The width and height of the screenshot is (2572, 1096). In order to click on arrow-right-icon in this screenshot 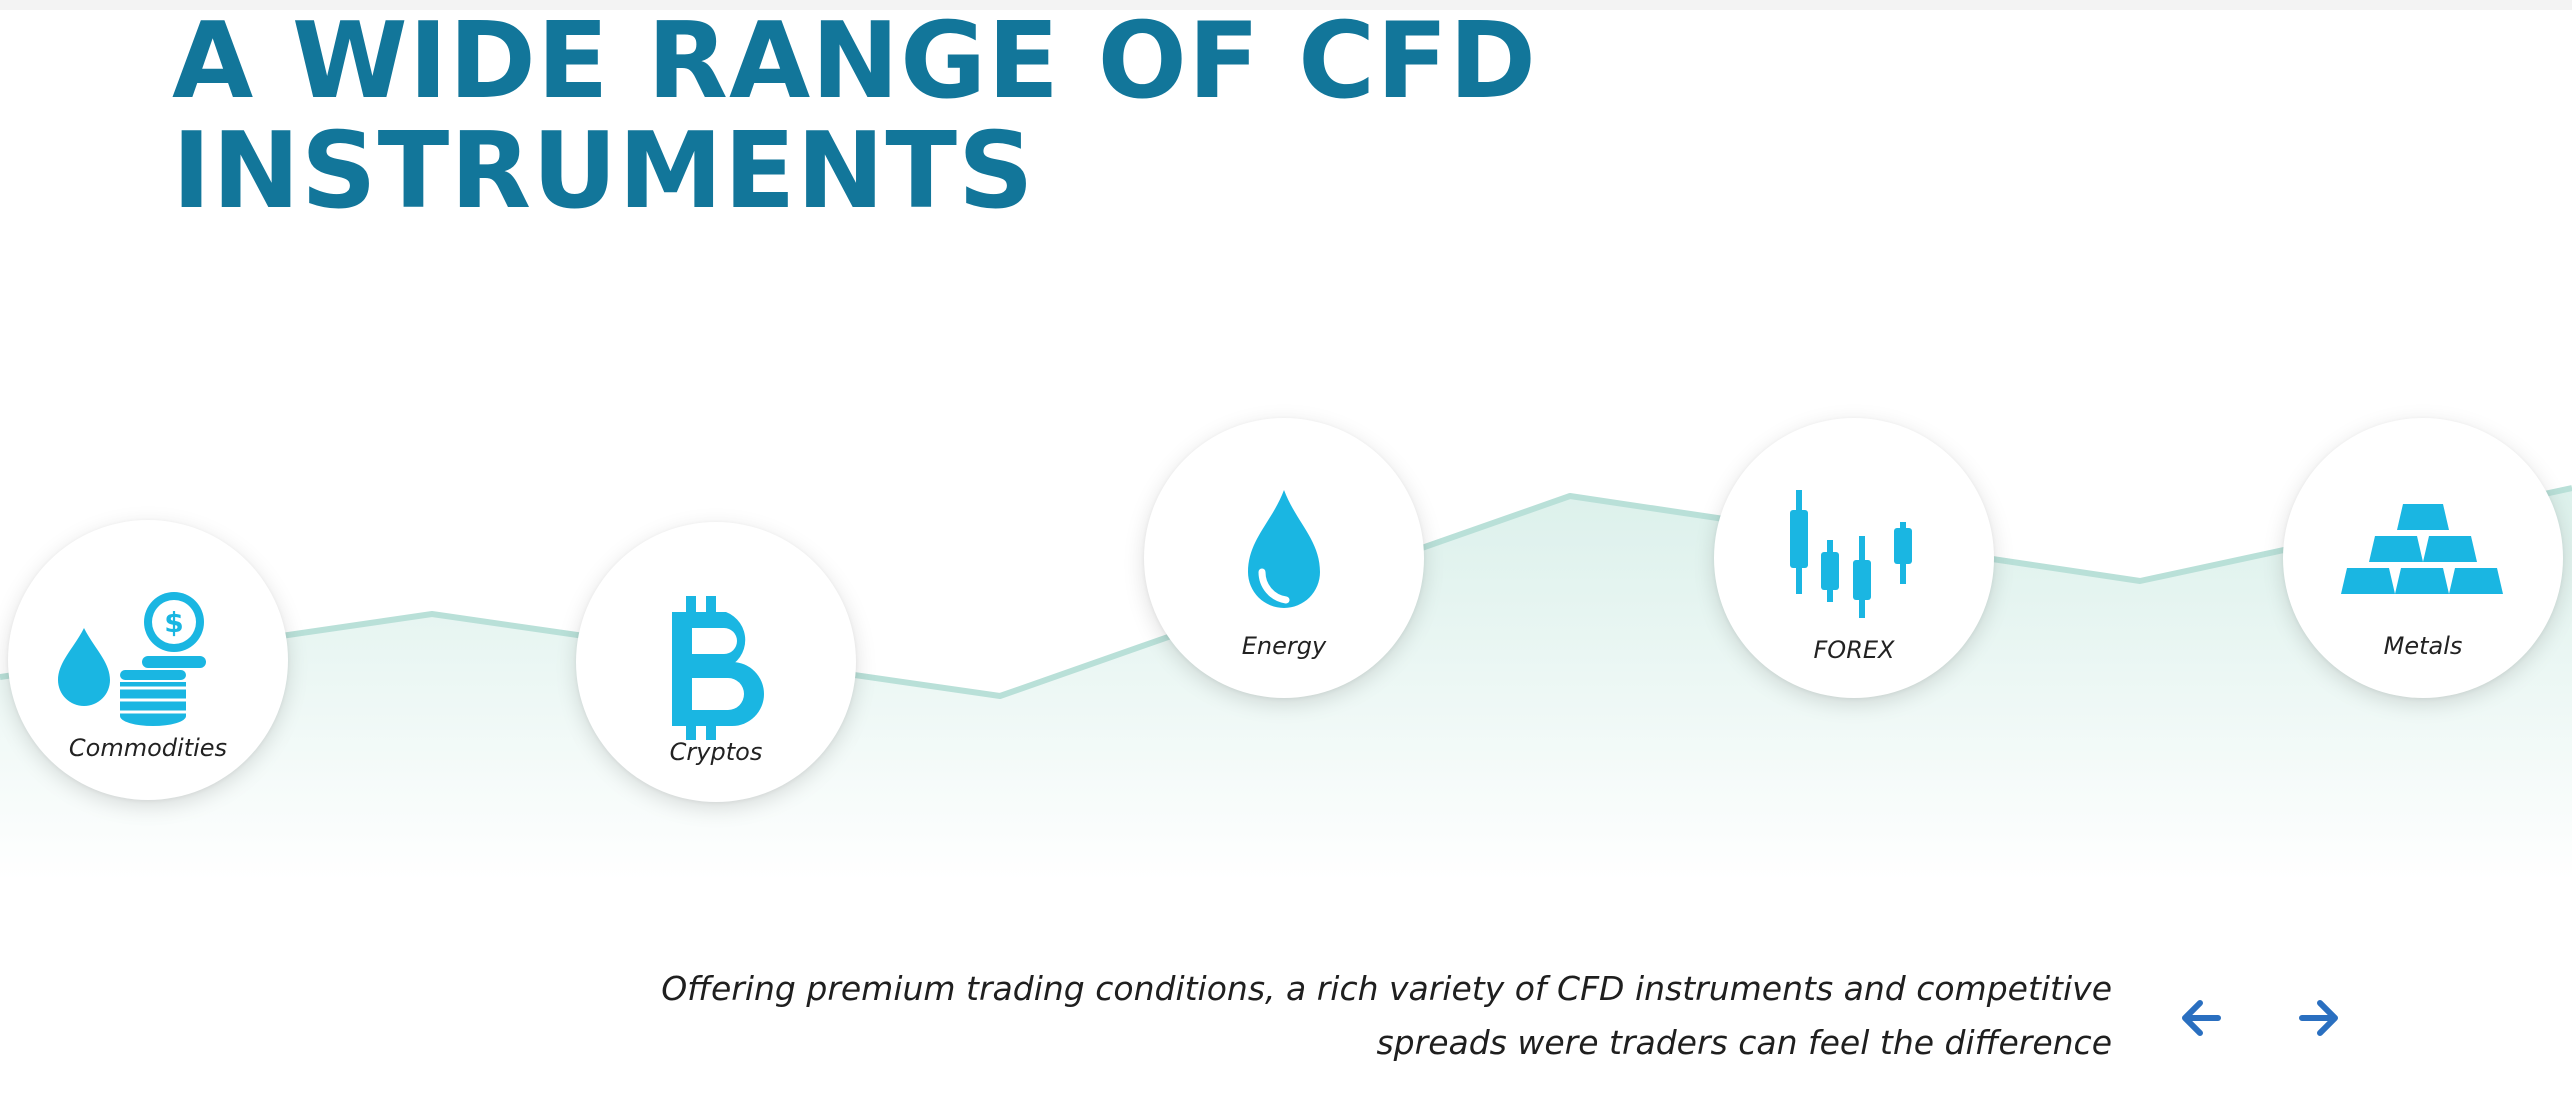, I will do `click(2318, 1018)`.